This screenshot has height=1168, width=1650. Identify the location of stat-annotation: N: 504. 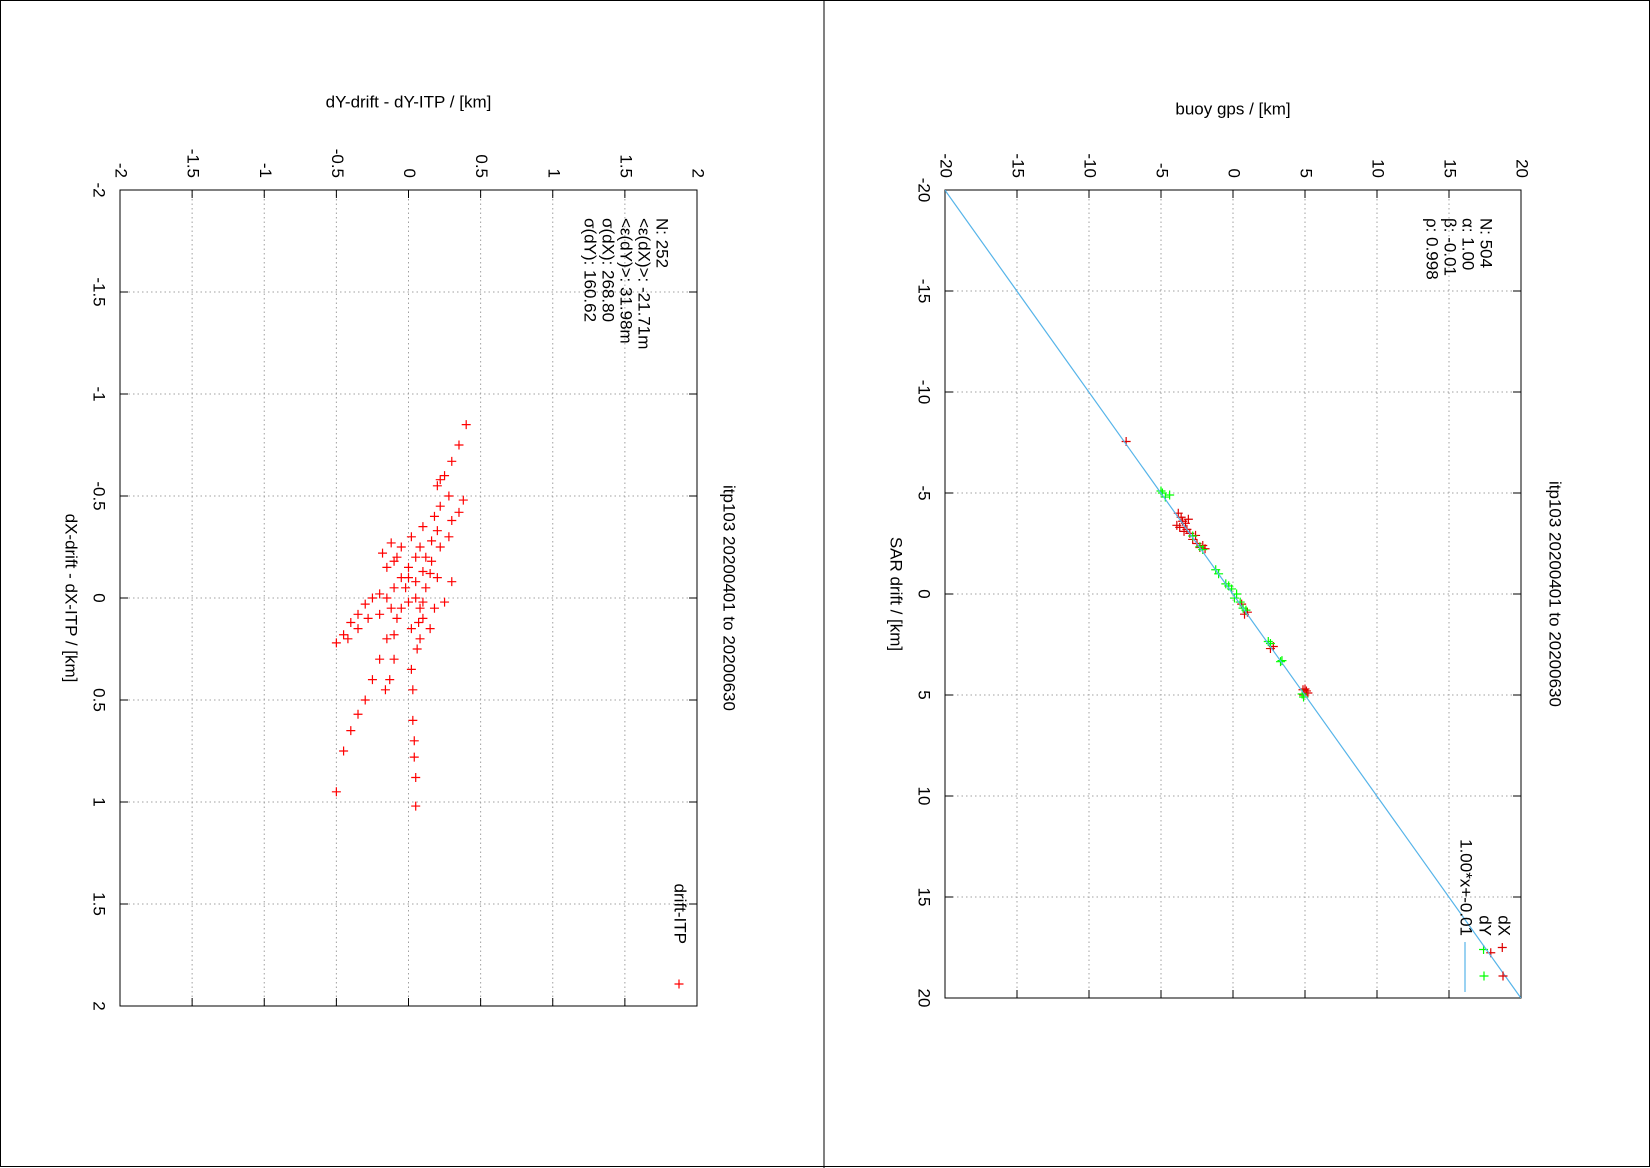
(1486, 243).